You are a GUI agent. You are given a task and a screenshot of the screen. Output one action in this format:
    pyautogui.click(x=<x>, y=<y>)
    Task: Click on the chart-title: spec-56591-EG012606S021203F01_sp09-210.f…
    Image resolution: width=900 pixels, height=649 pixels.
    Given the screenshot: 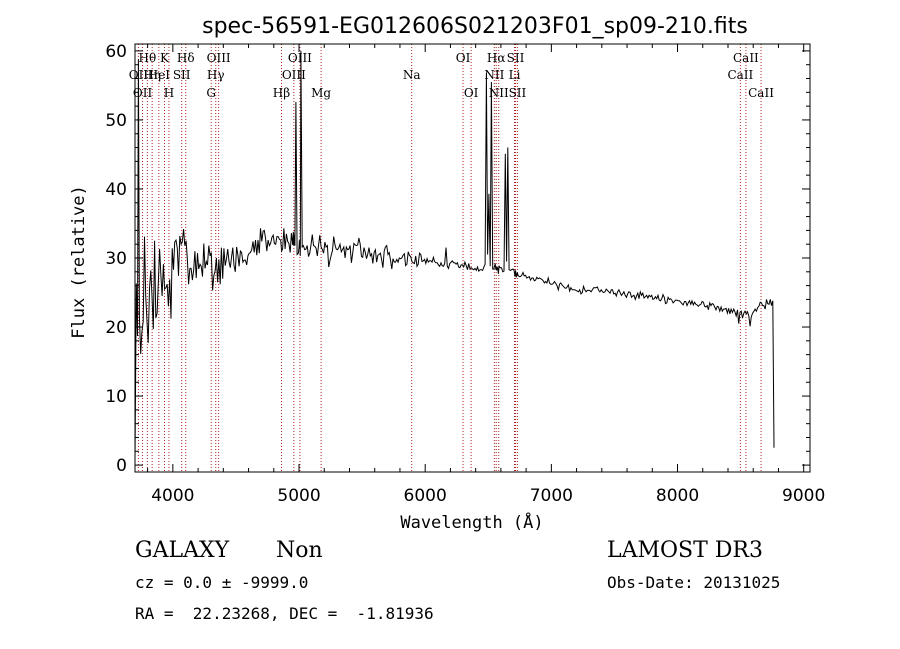 What is the action you would take?
    pyautogui.click(x=475, y=26)
    